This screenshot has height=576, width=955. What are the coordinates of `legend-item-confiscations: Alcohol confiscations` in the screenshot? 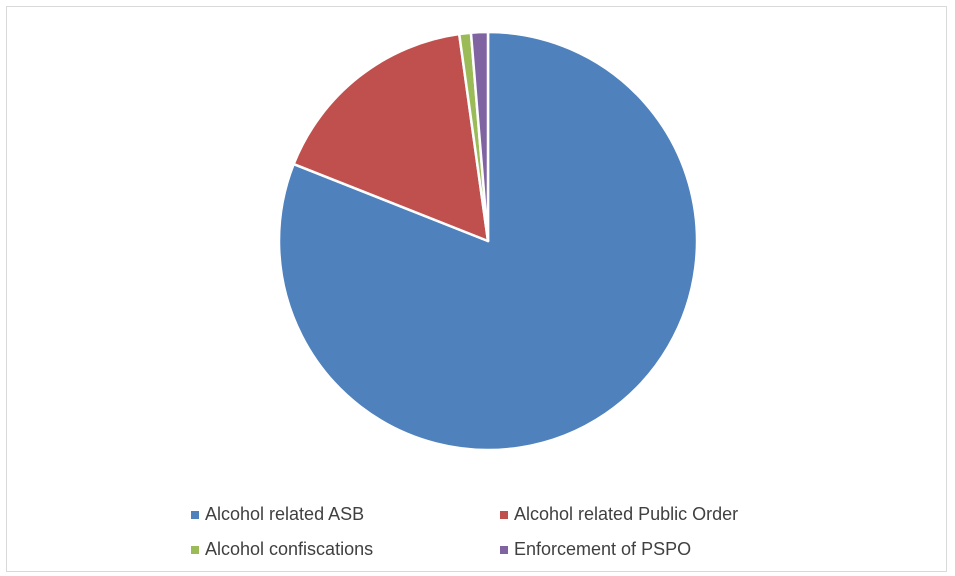 It's located at (282, 549).